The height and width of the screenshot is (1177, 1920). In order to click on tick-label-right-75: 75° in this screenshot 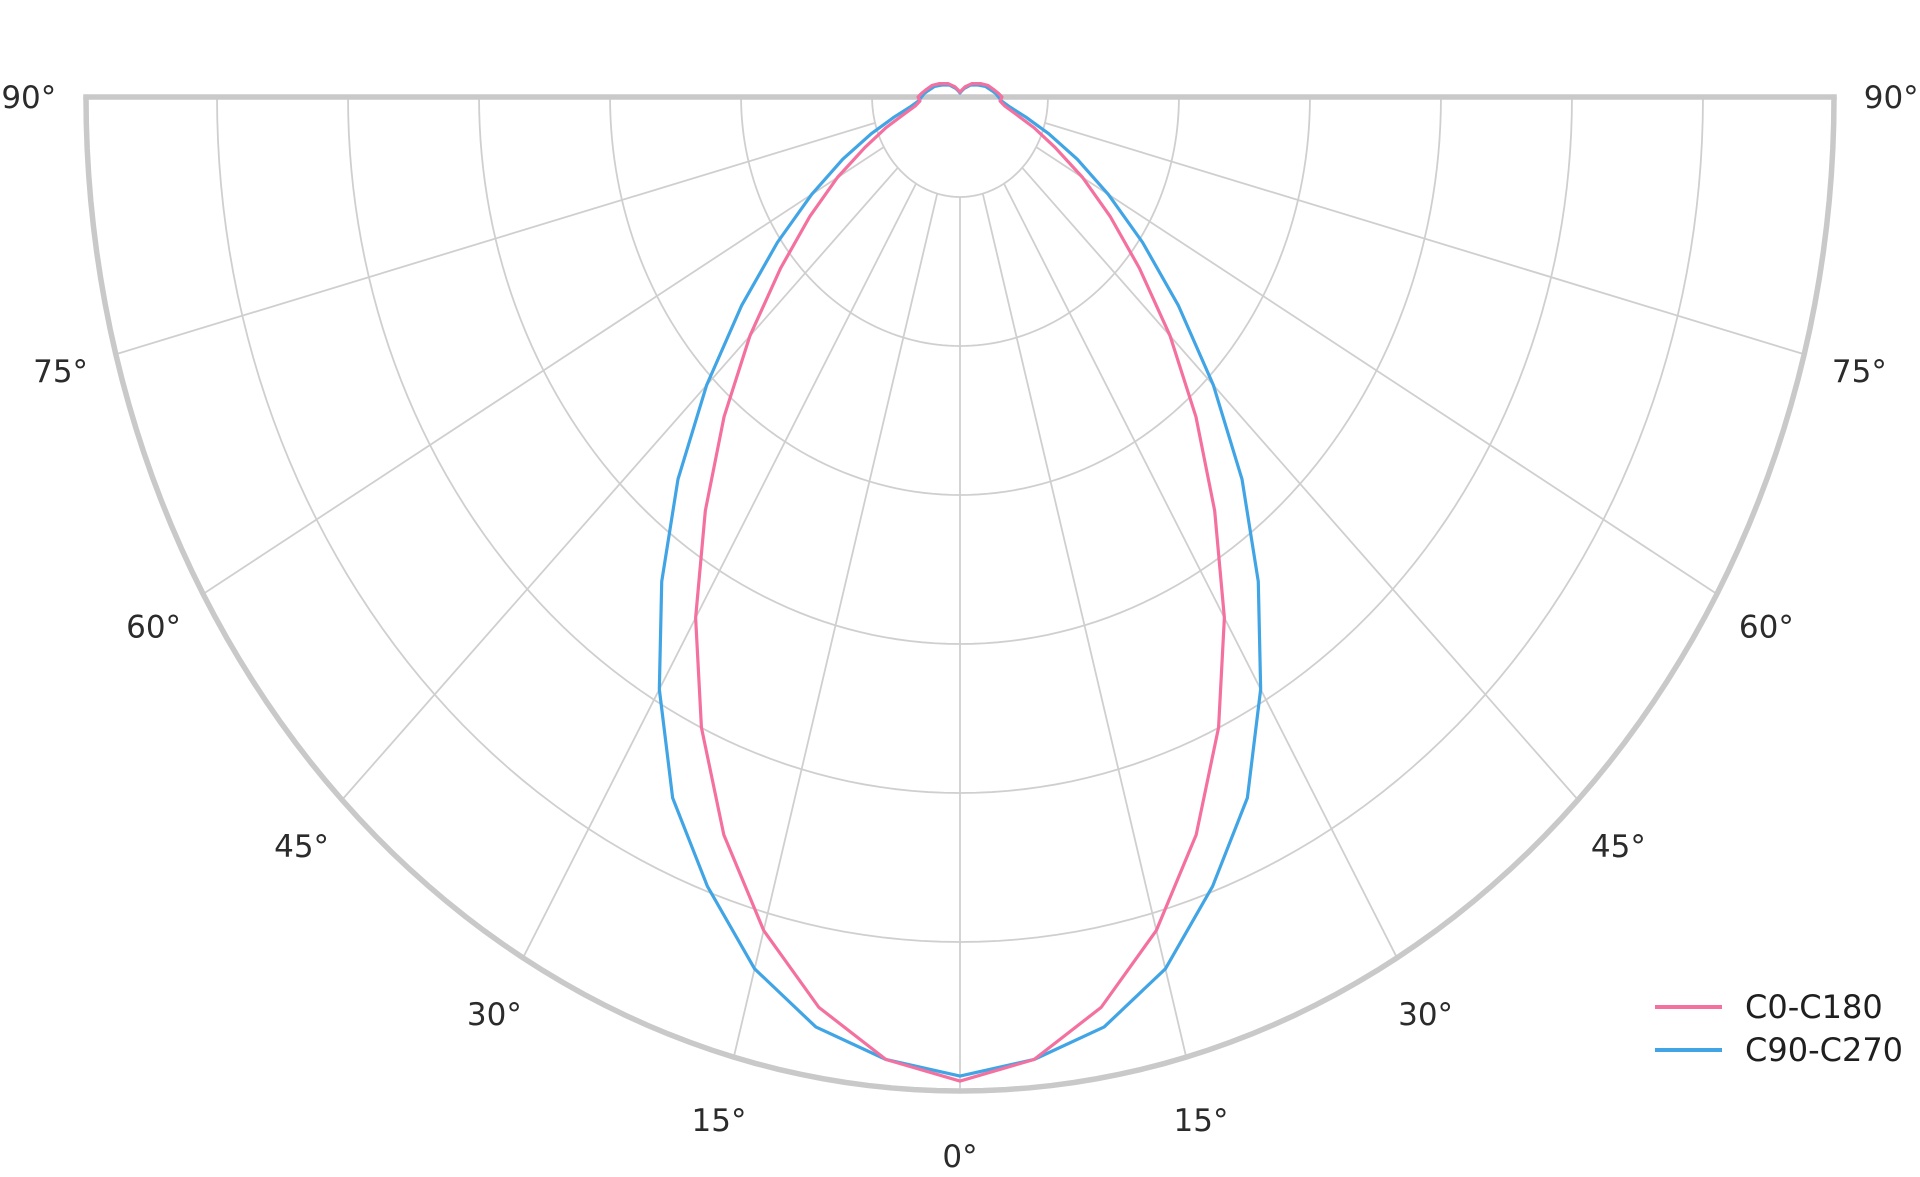, I will do `click(1859, 372)`.